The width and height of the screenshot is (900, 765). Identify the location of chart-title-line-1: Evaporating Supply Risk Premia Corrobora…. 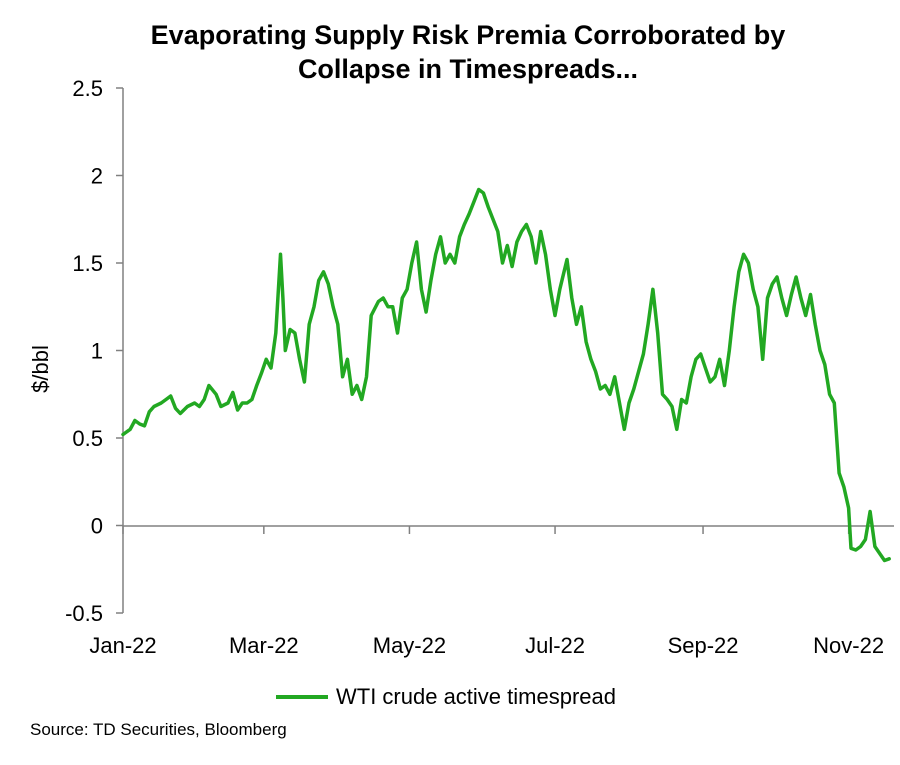
(468, 35).